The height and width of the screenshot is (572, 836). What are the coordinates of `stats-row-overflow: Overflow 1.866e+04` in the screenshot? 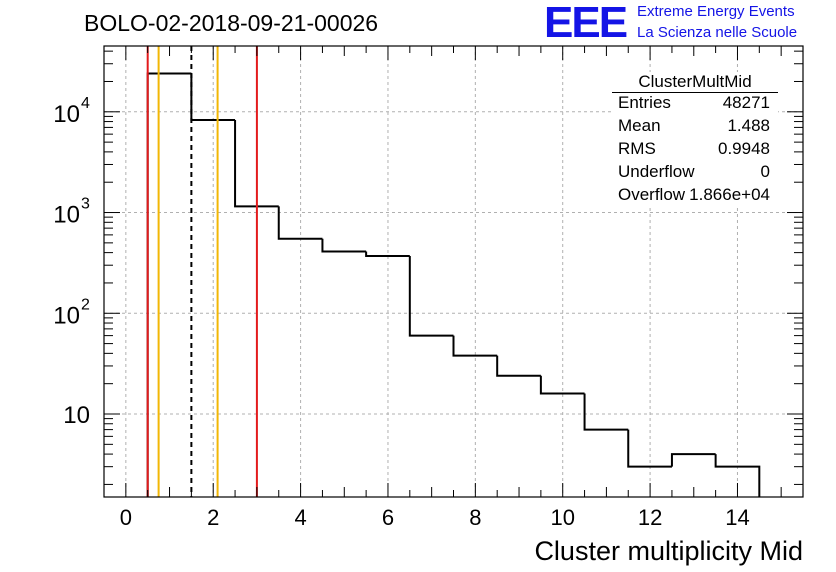 It's located at (694, 196).